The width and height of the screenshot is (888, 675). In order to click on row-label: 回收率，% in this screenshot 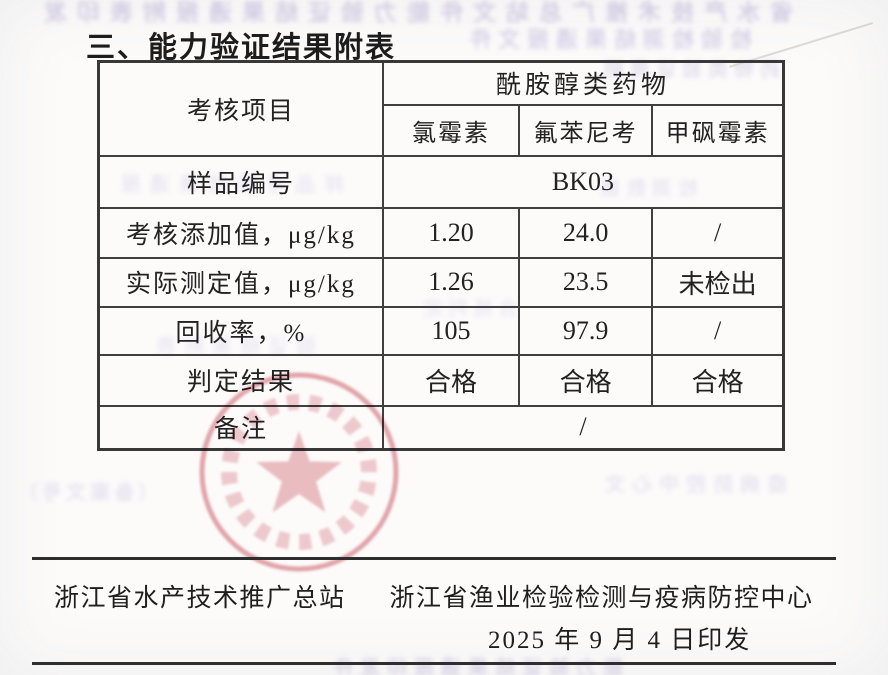, I will do `click(240, 330)`.